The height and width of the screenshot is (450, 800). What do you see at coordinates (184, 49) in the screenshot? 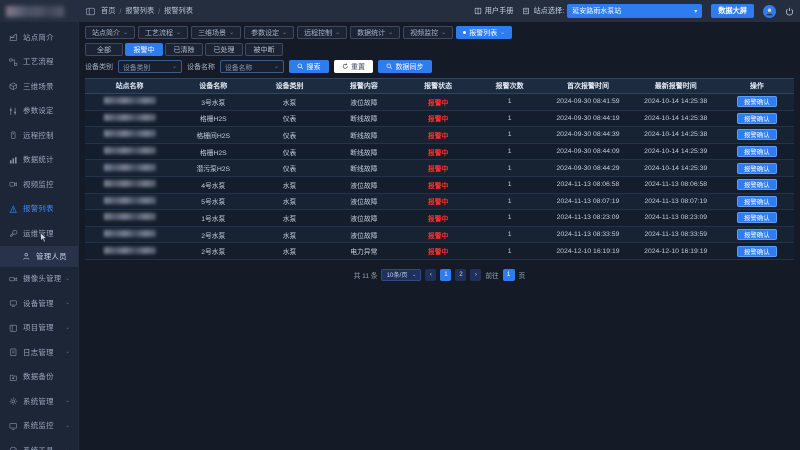
I see `alarm-status-tab-2: 已清除` at bounding box center [184, 49].